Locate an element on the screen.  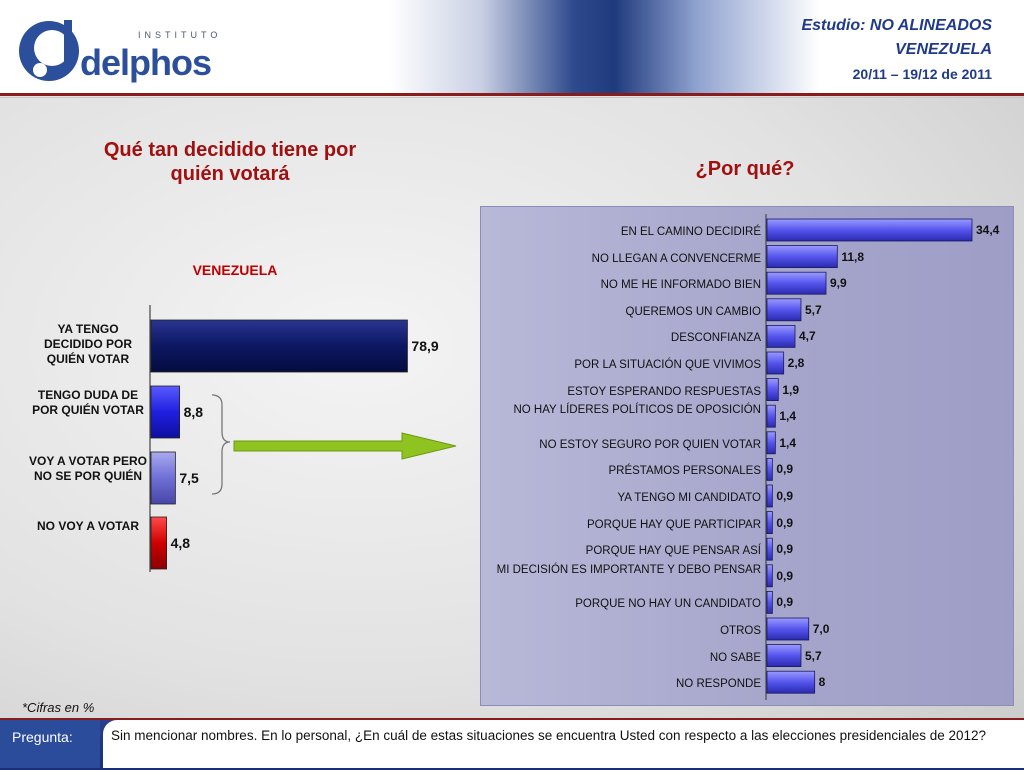
logo-icon is located at coordinates (49, 50).